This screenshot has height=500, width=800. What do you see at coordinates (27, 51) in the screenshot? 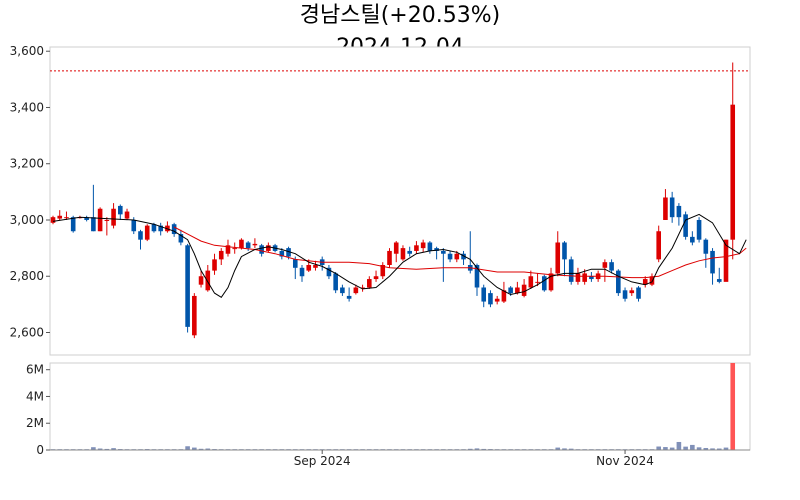
I see `price-tick-label: 3,600` at bounding box center [27, 51].